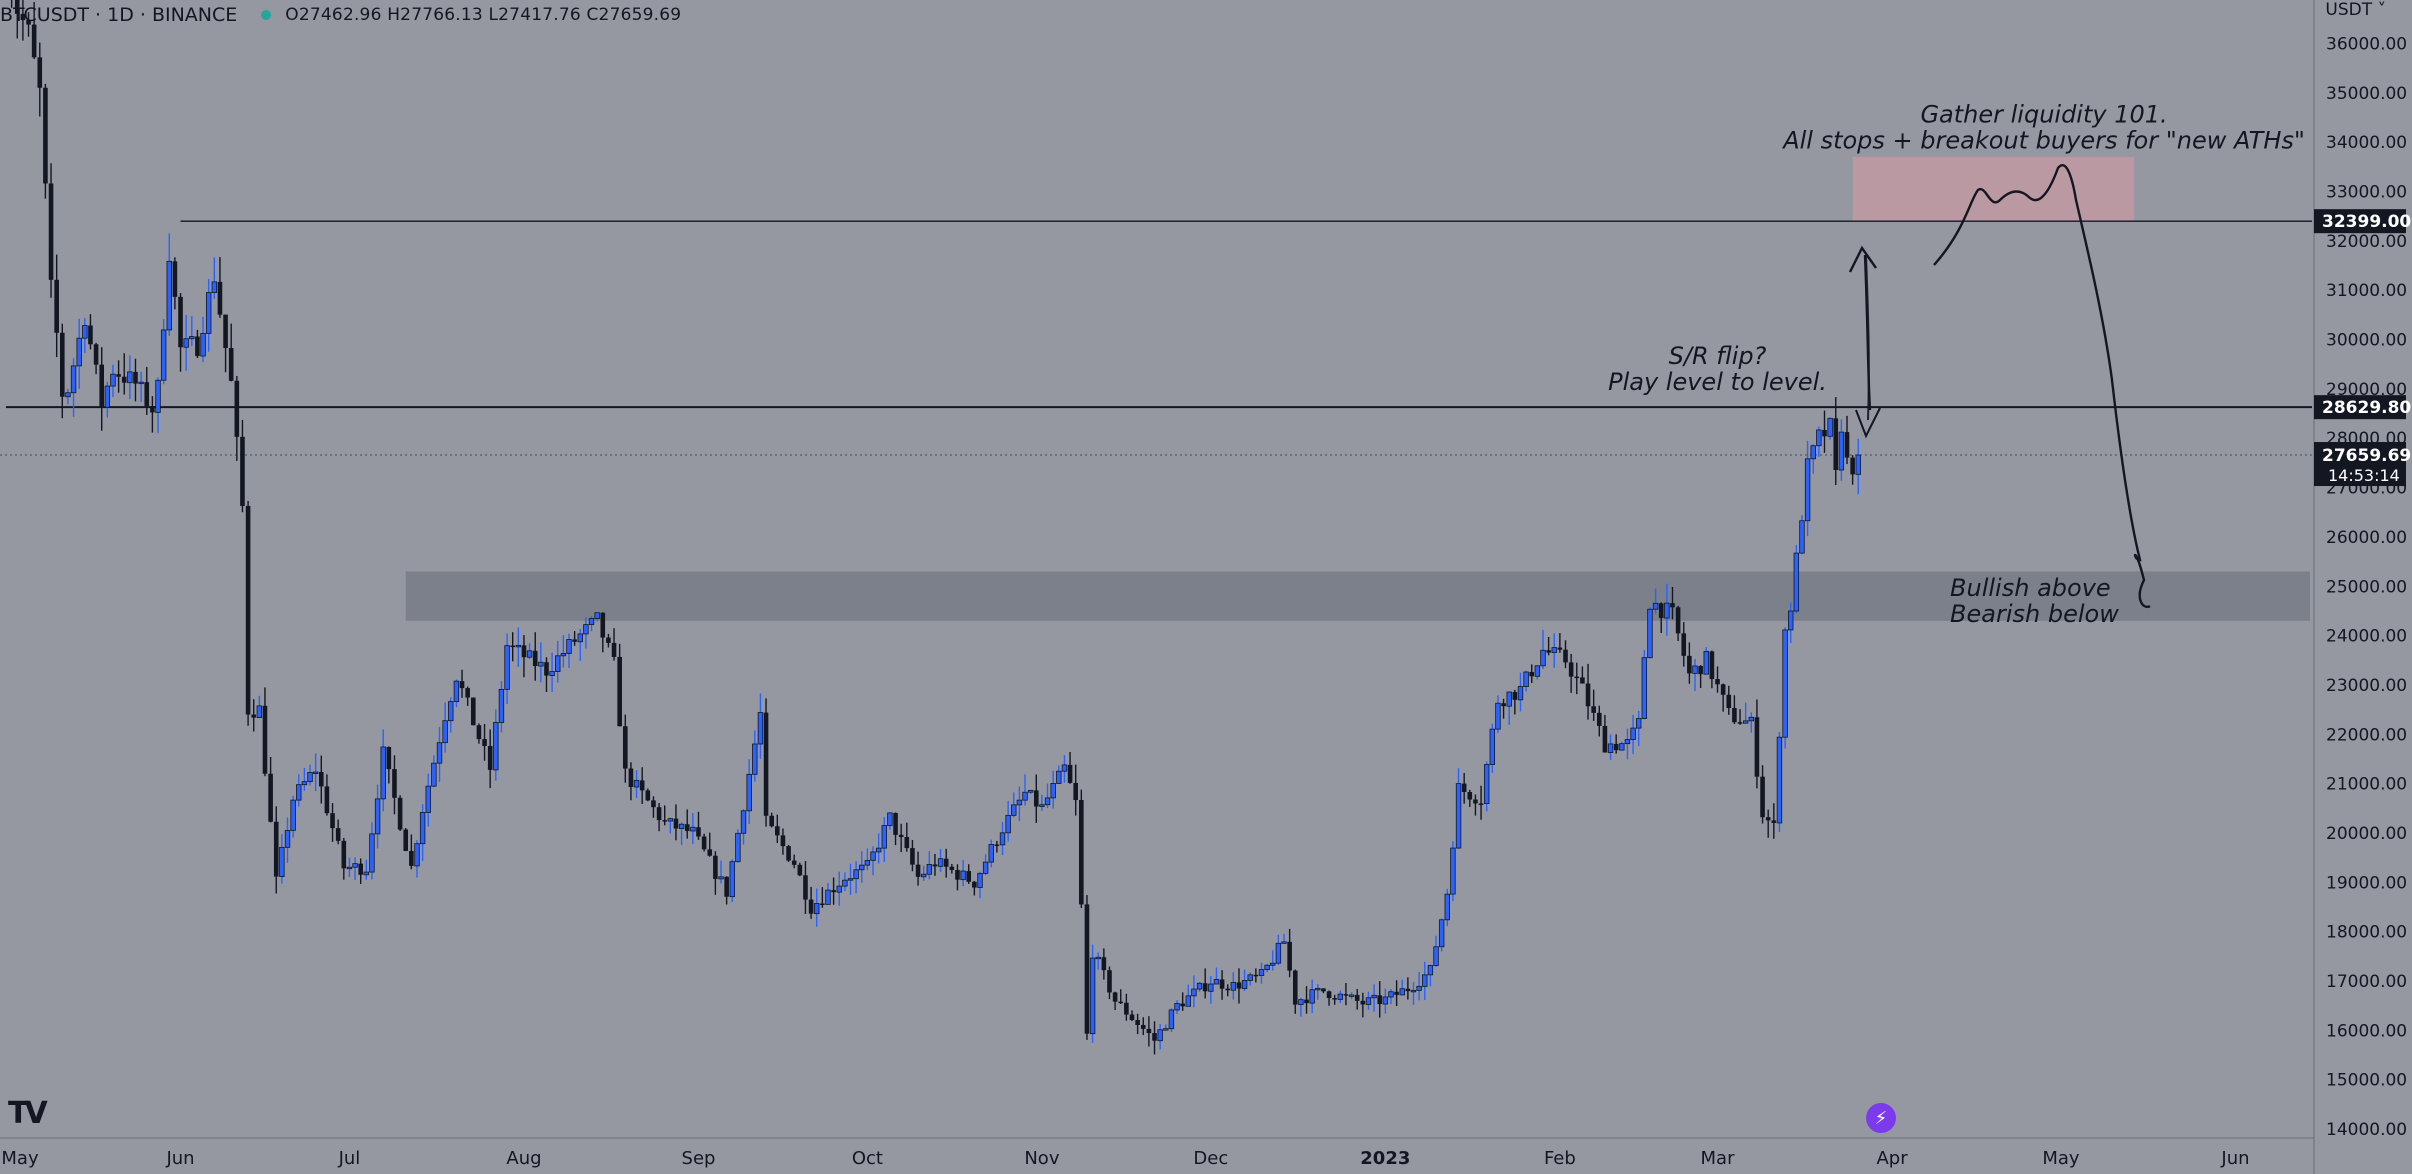 The width and height of the screenshot is (2412, 1174). Describe the element at coordinates (2366, 408) in the screenshot. I see `level-price-label: 28629.80` at that location.